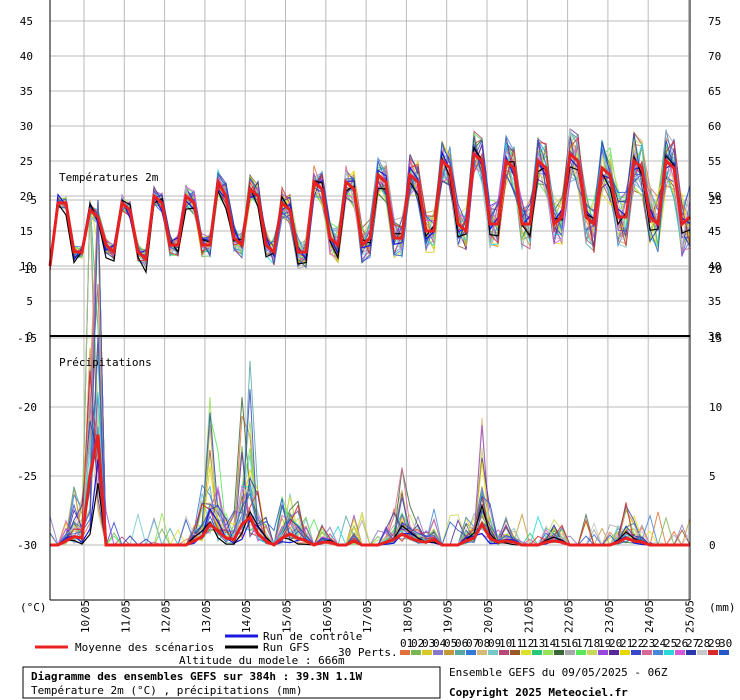  Describe the element at coordinates (715, 269) in the screenshot. I see `precip-right-tick: 20` at that location.